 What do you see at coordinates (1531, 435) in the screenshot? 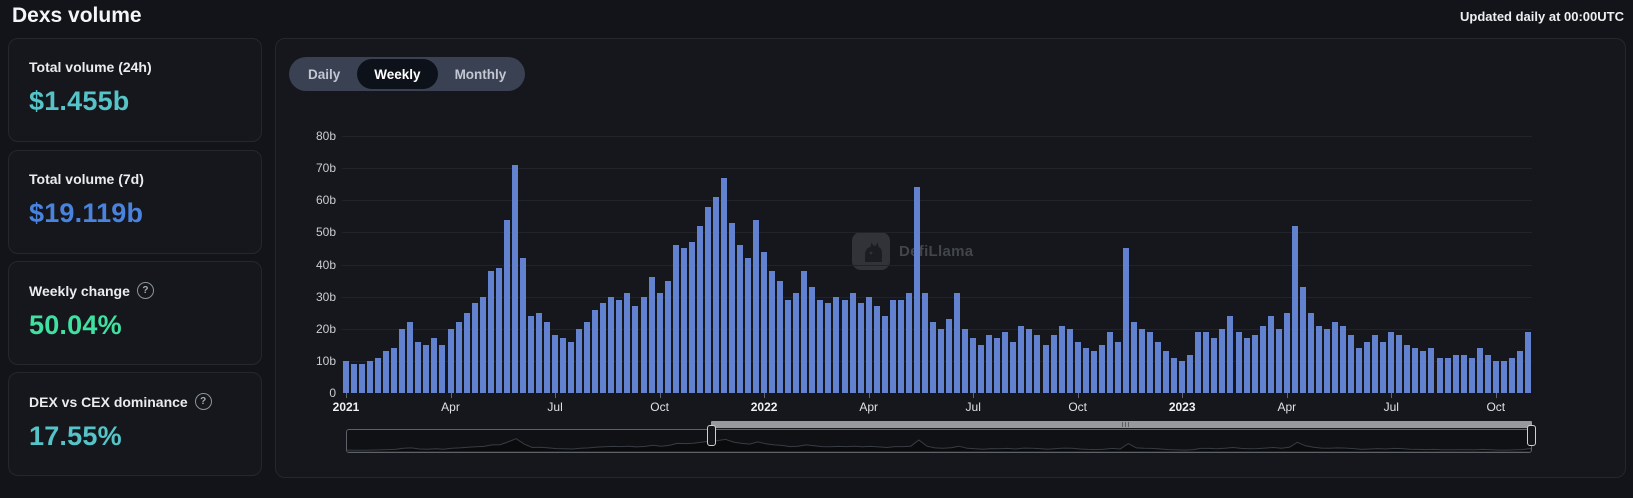
I see `brush-handle-right` at bounding box center [1531, 435].